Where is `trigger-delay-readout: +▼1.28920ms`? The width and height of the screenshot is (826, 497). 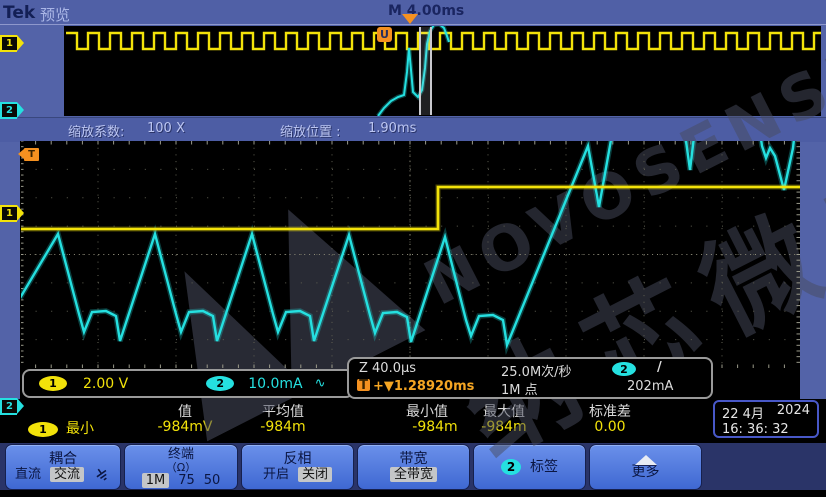
trigger-delay-readout: +▼1.28920ms is located at coordinates (424, 386).